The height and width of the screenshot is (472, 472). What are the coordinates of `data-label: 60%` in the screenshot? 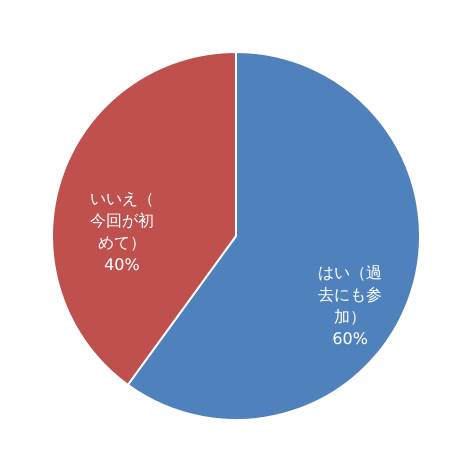 It's located at (350, 338).